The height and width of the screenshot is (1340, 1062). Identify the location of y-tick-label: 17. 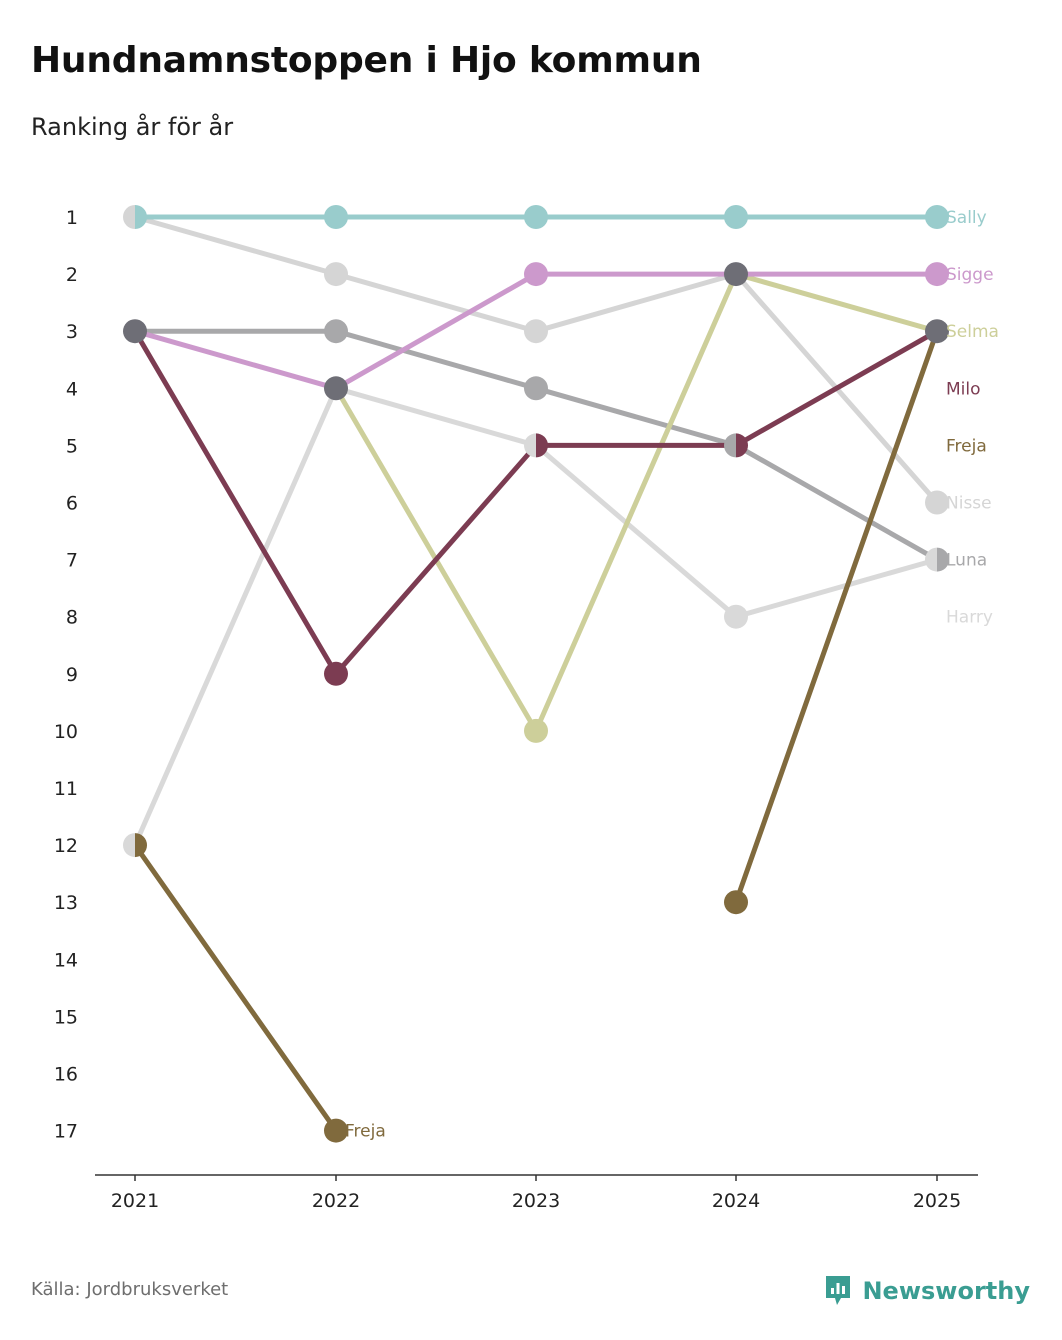
(66, 1132).